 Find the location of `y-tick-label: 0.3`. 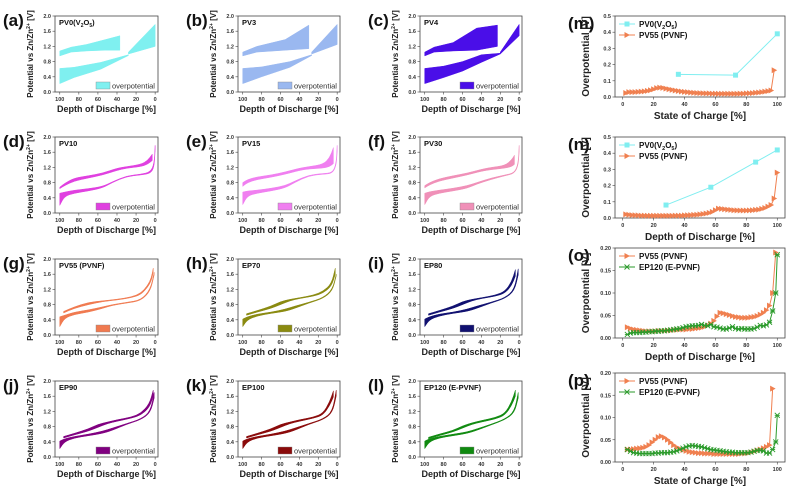

y-tick-label: 0.3 is located at coordinates (607, 170).